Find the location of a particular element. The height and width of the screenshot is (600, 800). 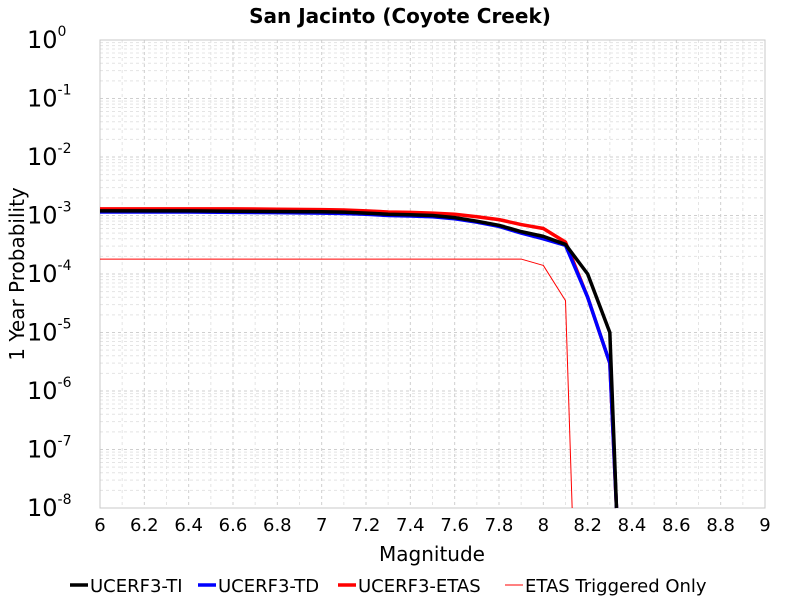

y-tick-label: 10⁻⁸ is located at coordinates (49, 507).